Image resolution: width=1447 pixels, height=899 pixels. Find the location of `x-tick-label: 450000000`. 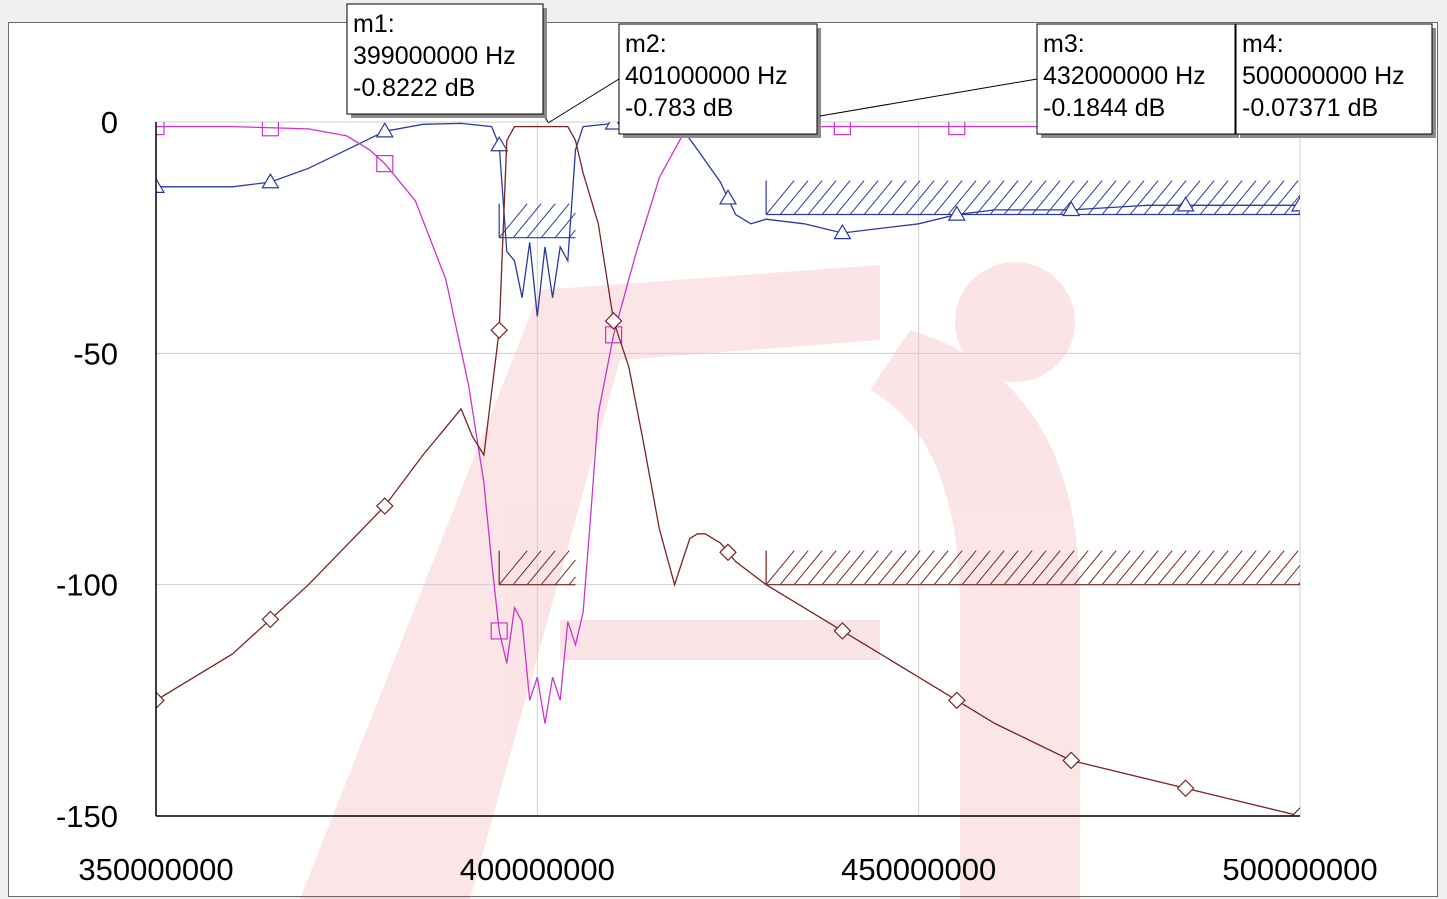

x-tick-label: 450000000 is located at coordinates (918, 869).